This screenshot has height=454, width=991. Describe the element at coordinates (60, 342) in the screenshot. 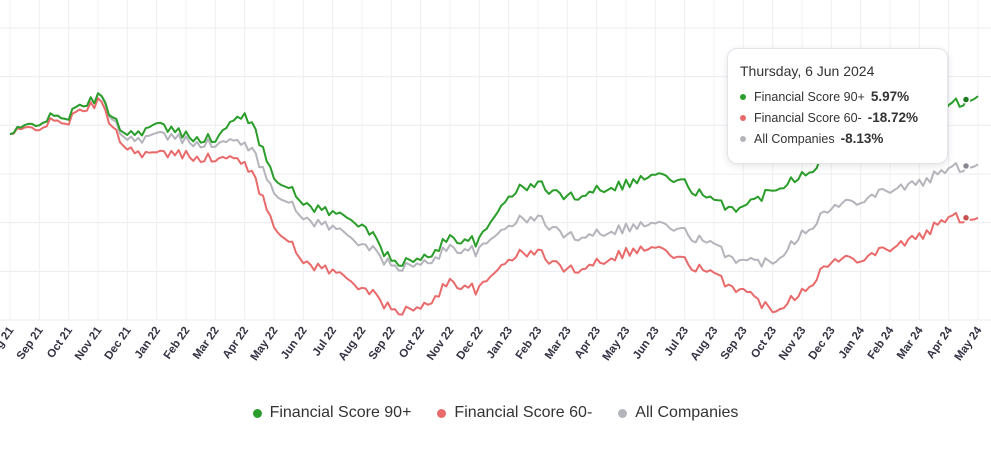

I see `x-tick-label: Oct 21` at that location.